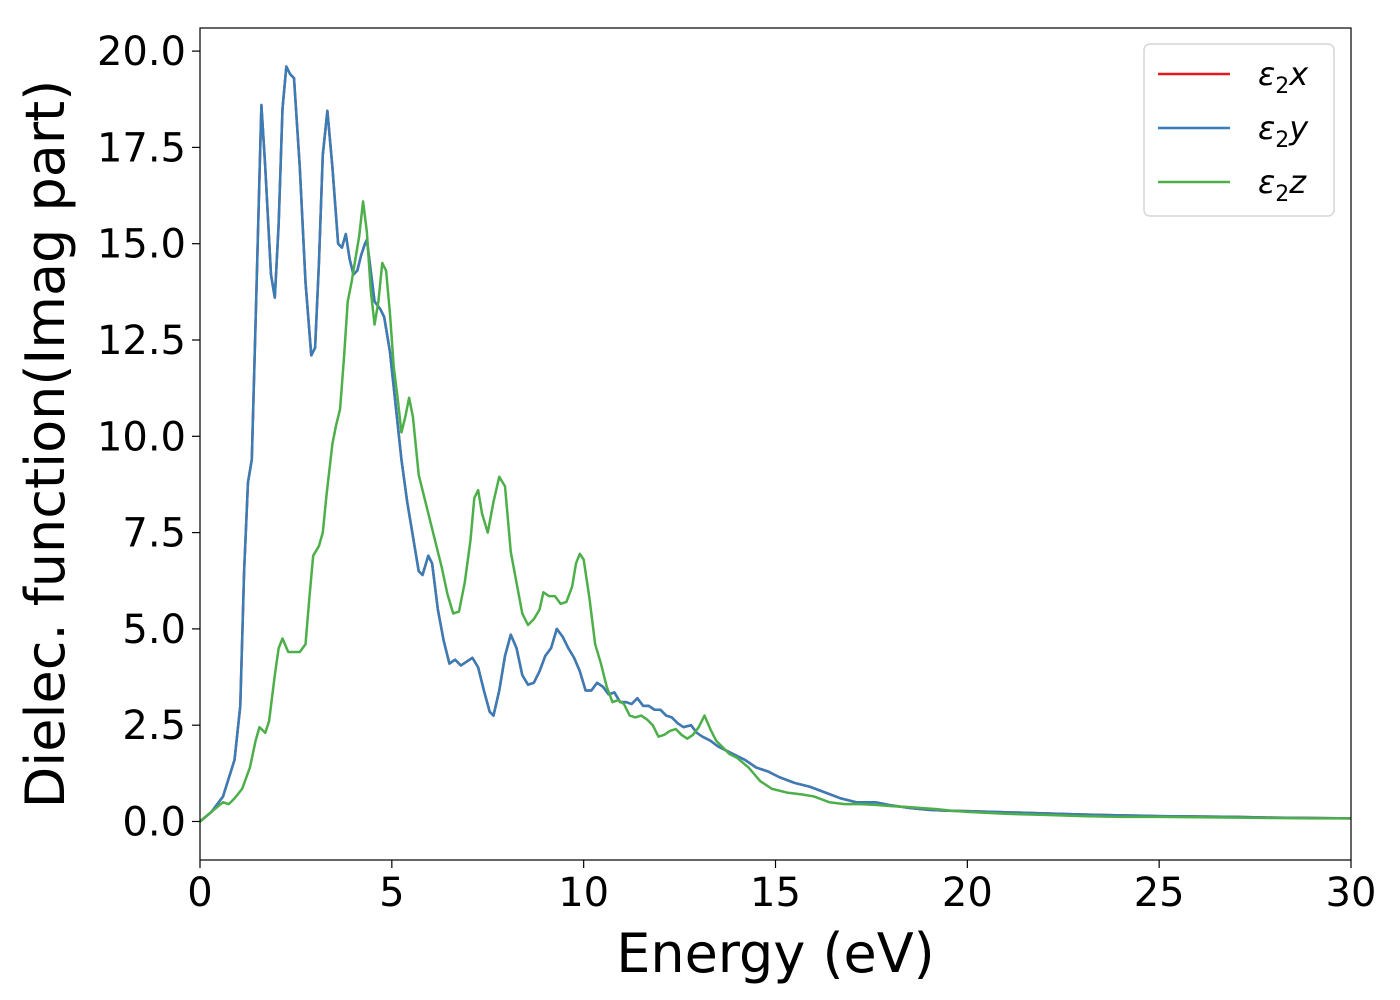 Image resolution: width=1400 pixels, height=1000 pixels. Describe the element at coordinates (154, 822) in the screenshot. I see `y-tick-label: 0.0` at that location.